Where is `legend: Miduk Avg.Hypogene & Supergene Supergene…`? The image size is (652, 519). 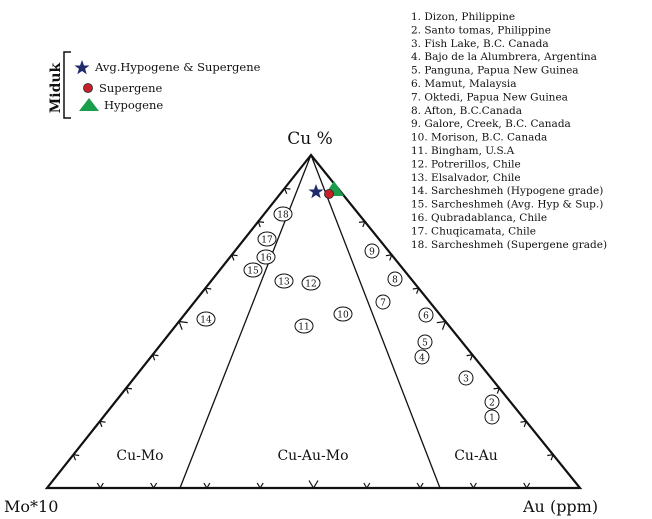 legend: Miduk Avg.Hypogene & Supergene Supergene… is located at coordinates (154, 85).